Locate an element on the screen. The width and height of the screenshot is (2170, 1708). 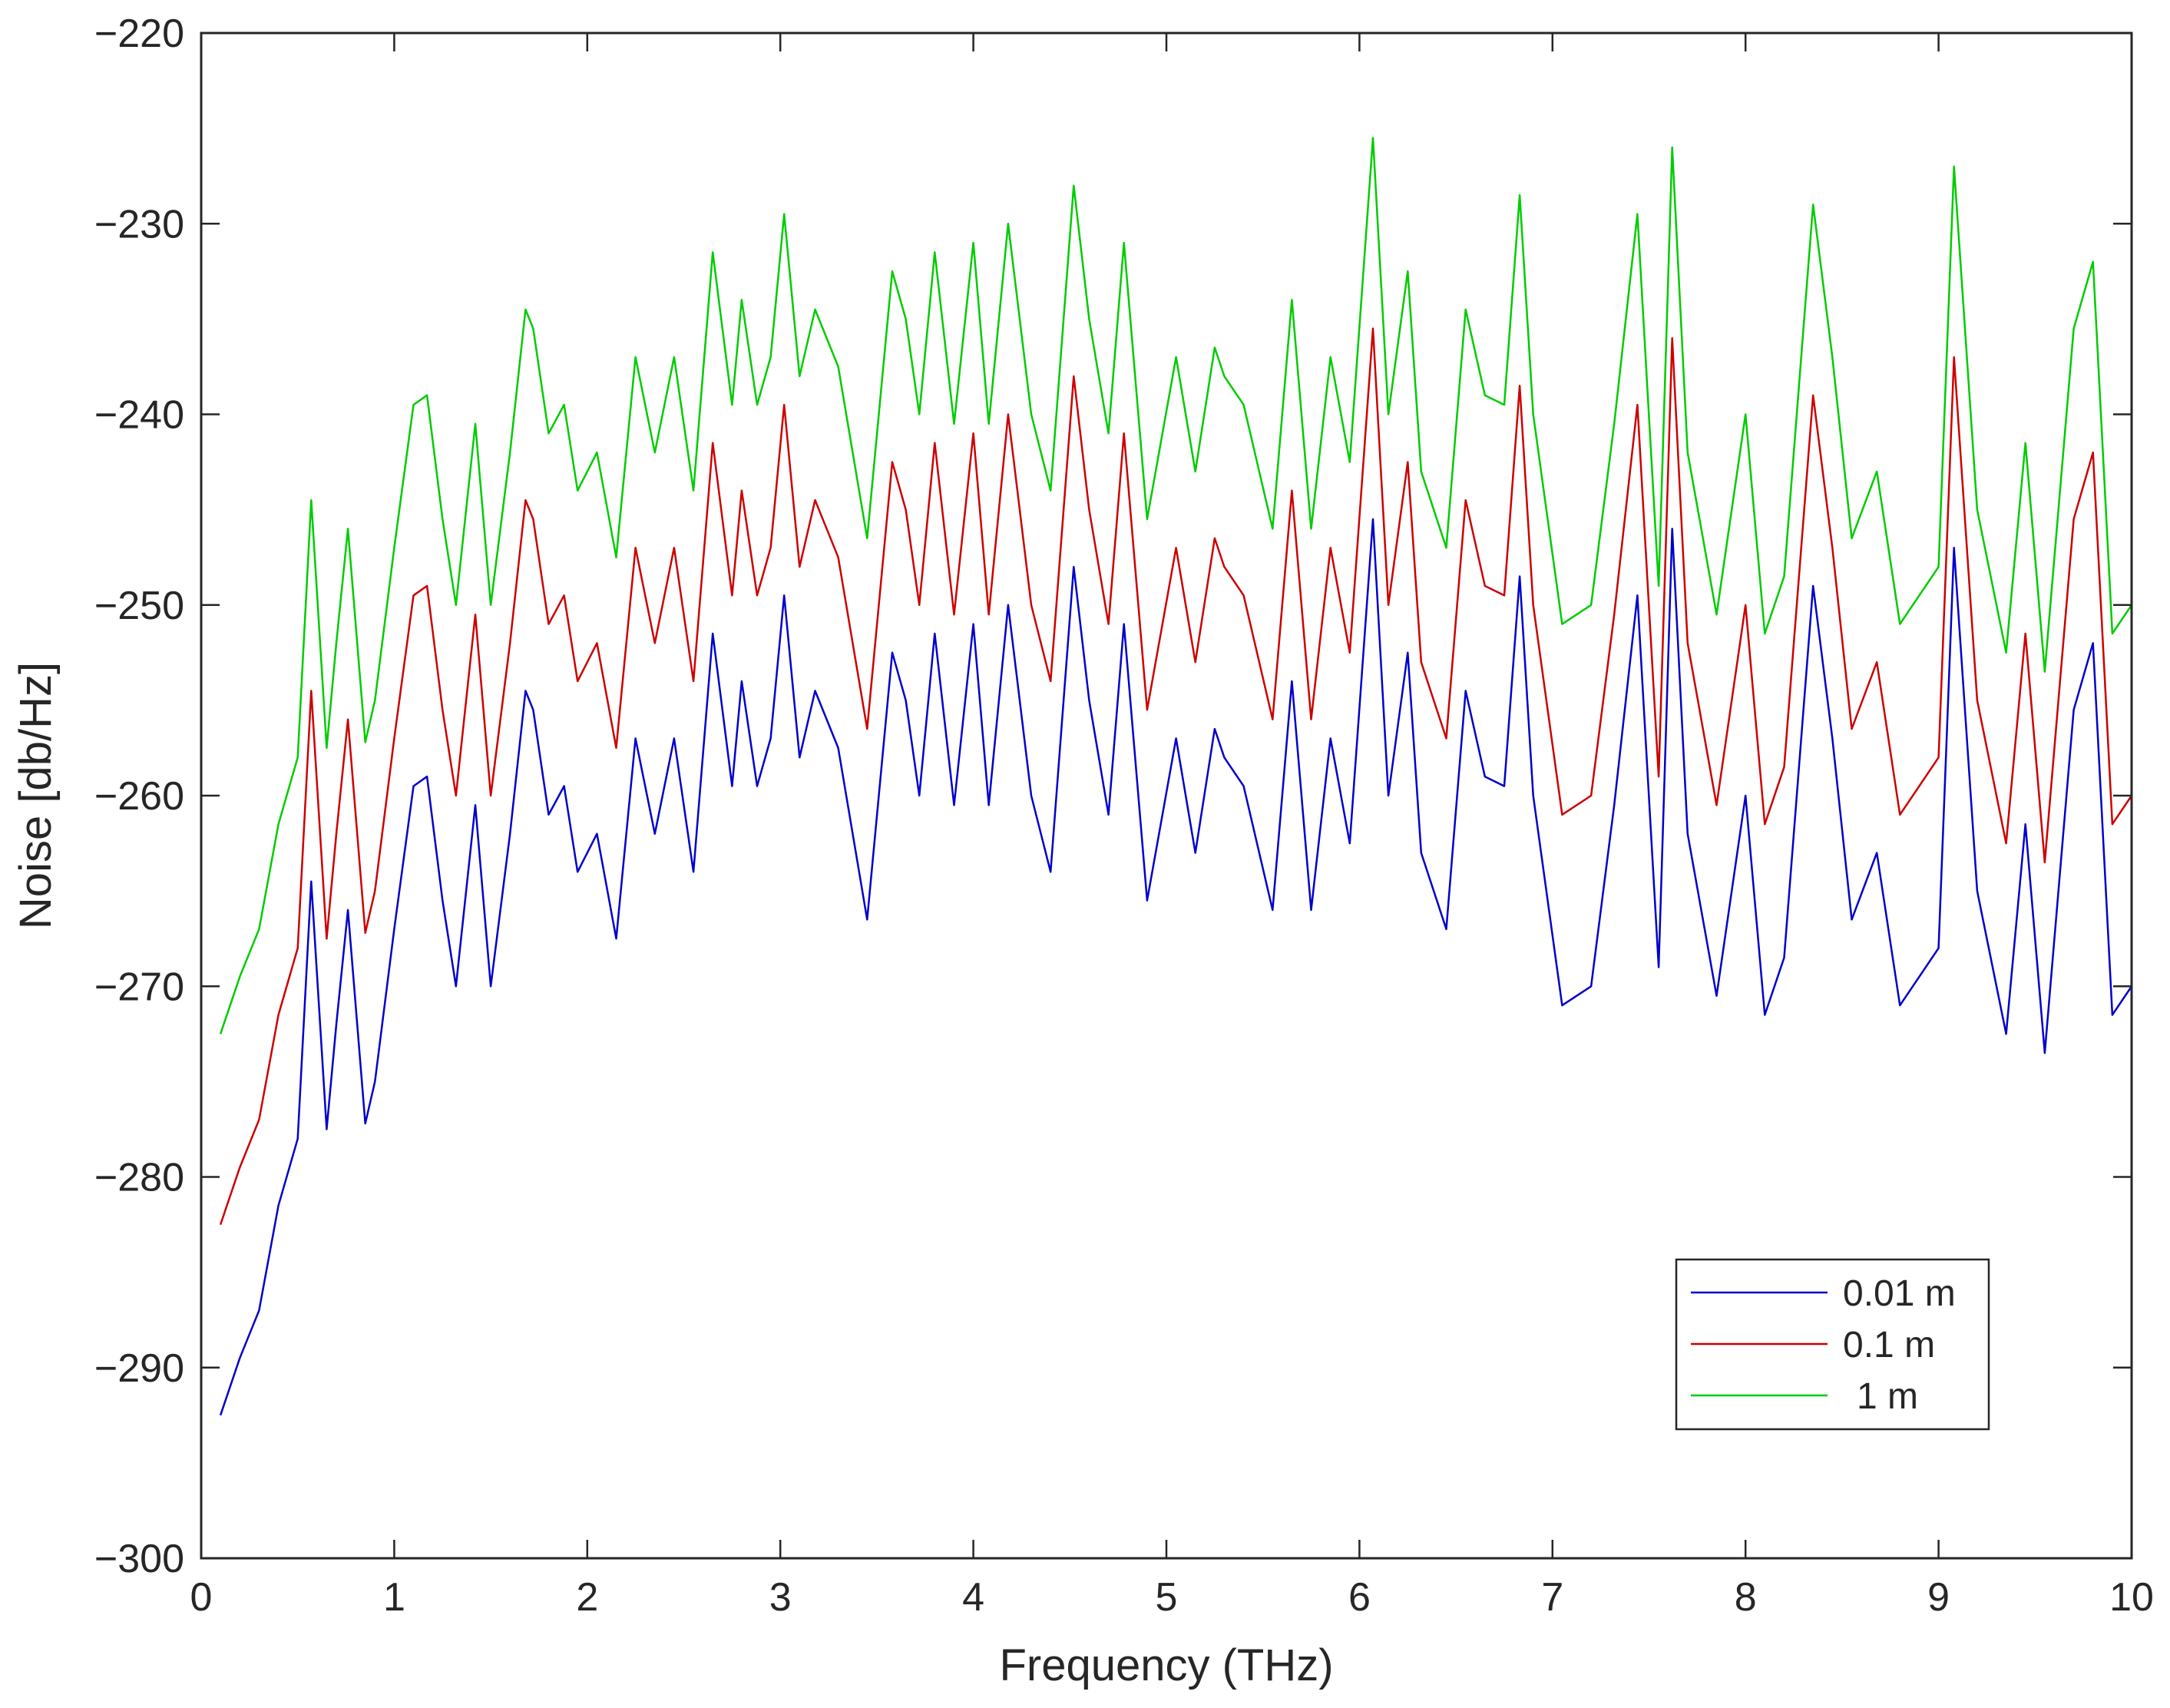
x-axis-title: Frequency (THz) is located at coordinates (1166, 1665).